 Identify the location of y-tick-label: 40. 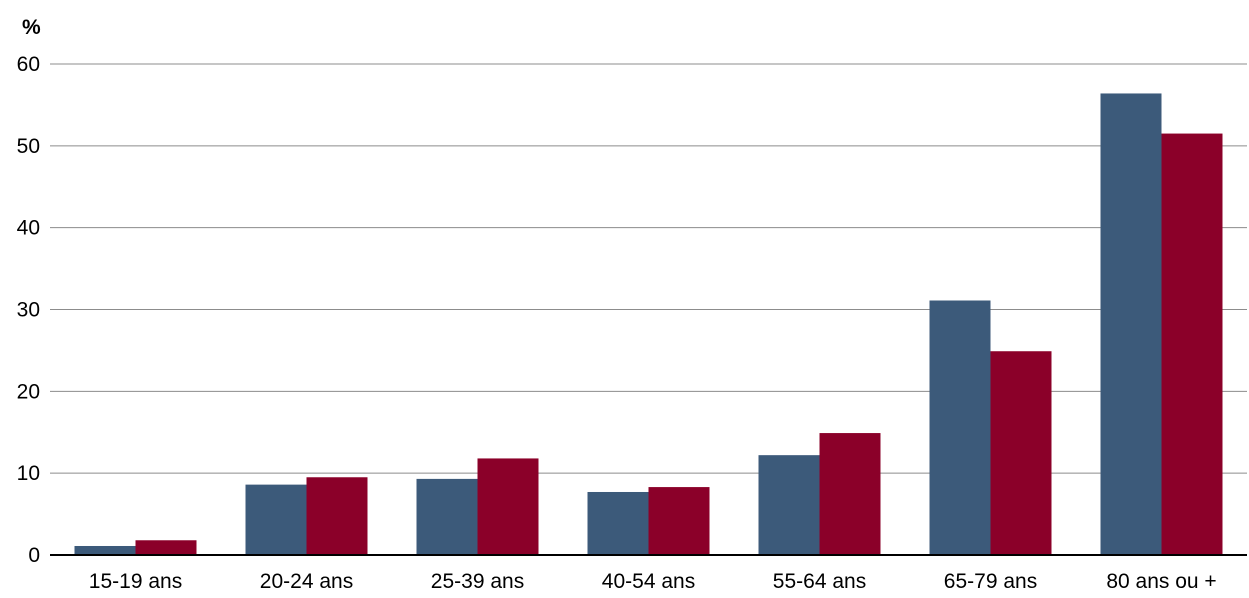
(28, 228).